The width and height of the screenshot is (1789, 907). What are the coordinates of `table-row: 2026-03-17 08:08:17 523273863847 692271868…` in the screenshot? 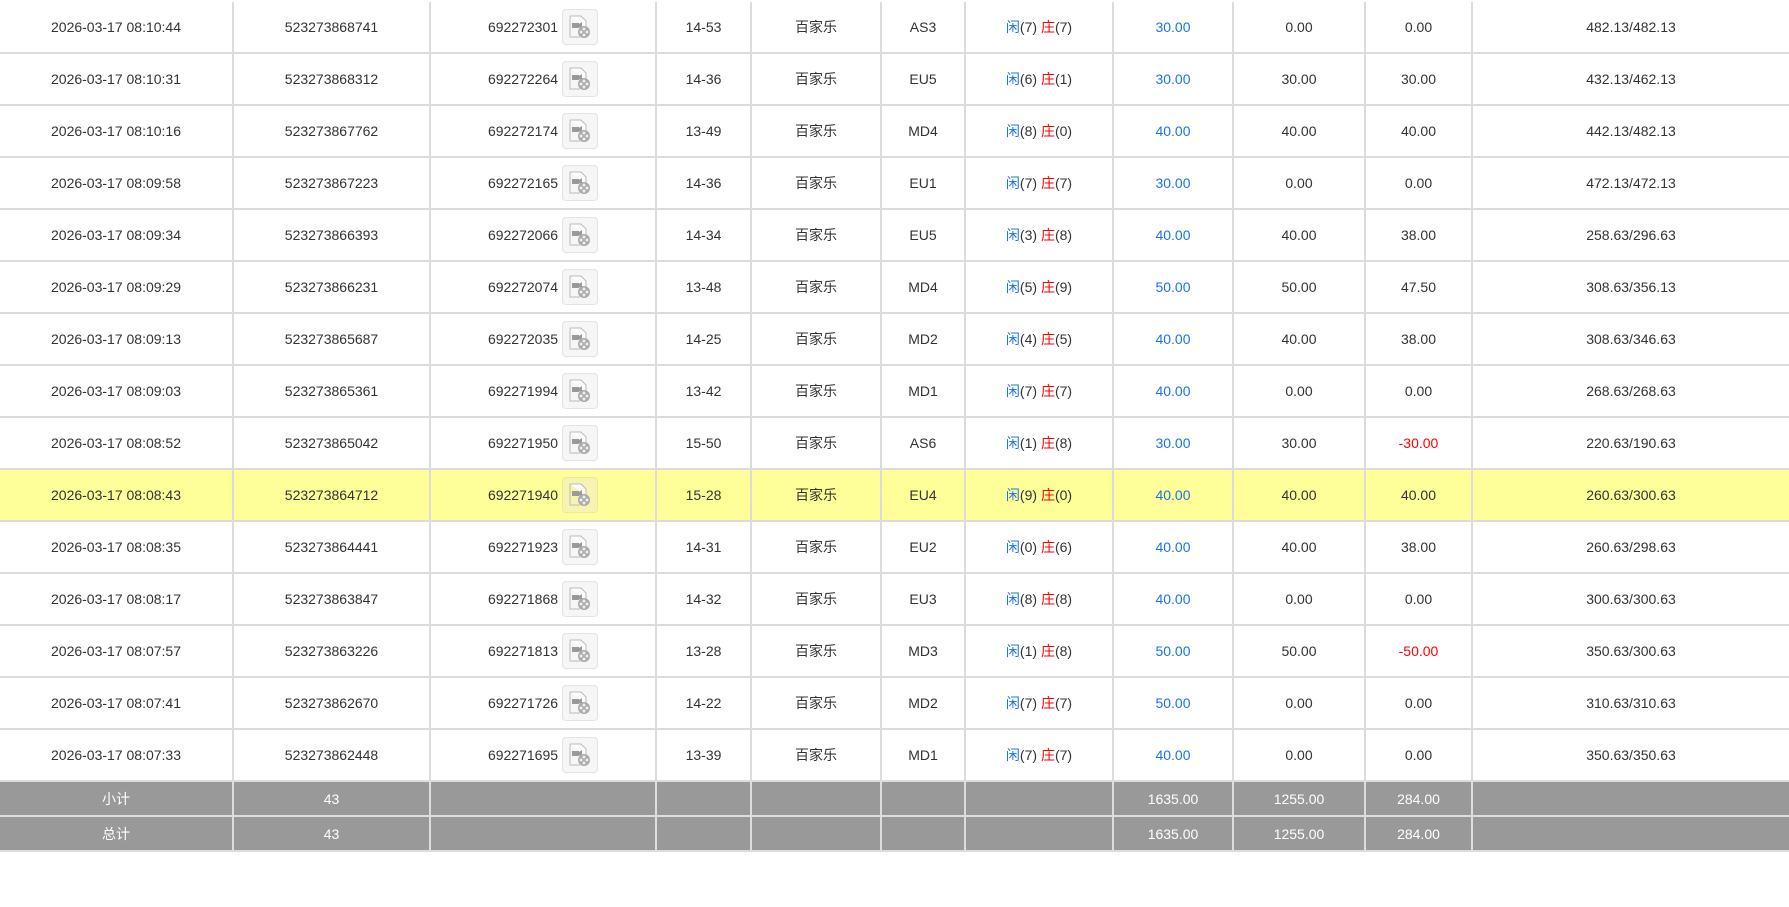 It's located at (894, 599).